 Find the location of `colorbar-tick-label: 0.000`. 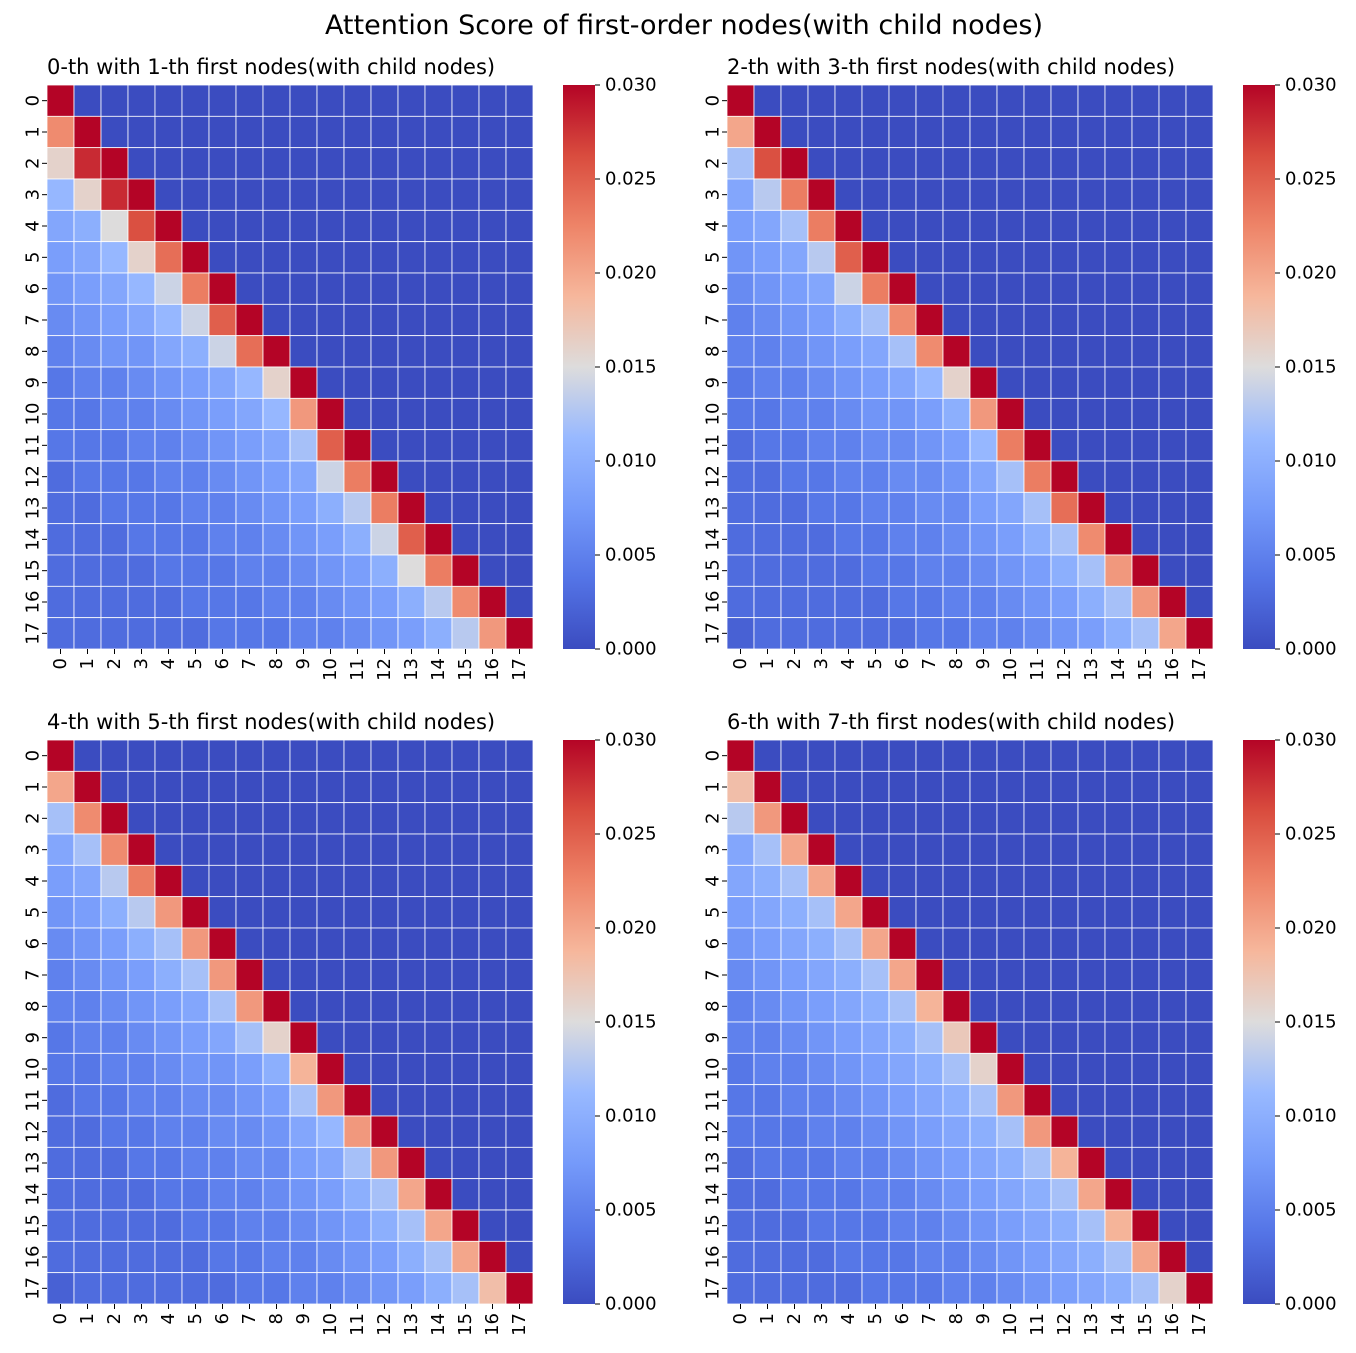

colorbar-tick-label: 0.000 is located at coordinates (1311, 649).